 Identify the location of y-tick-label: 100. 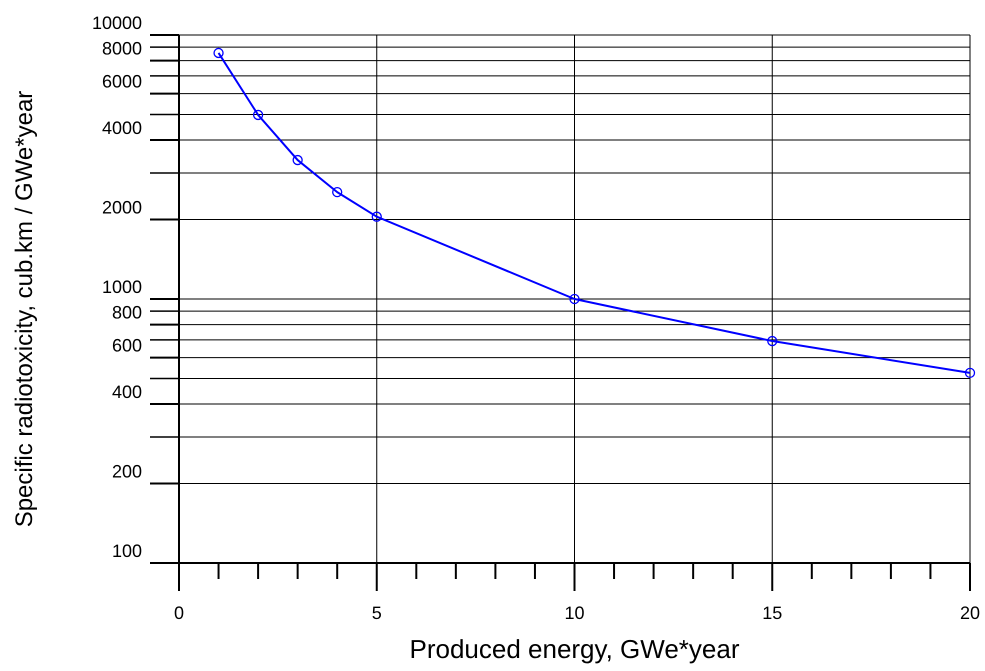
(127, 551).